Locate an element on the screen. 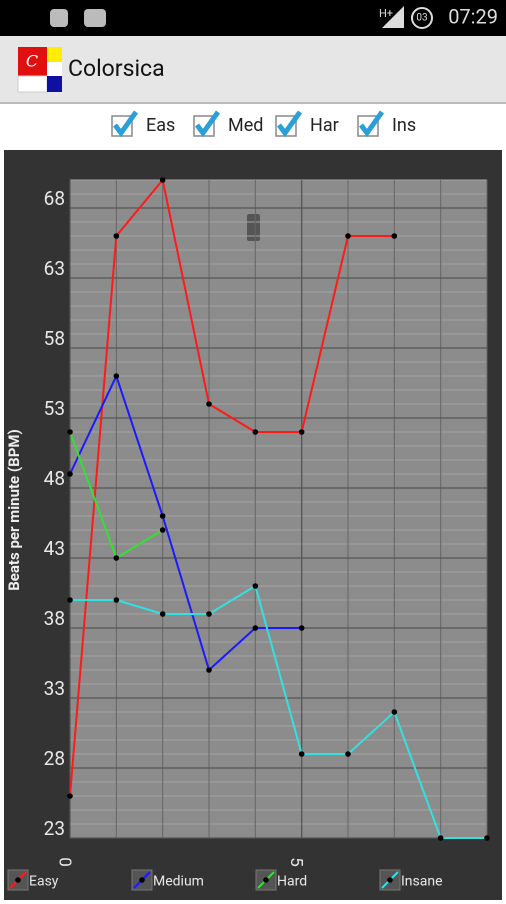  network-type: H+ is located at coordinates (386, 13).